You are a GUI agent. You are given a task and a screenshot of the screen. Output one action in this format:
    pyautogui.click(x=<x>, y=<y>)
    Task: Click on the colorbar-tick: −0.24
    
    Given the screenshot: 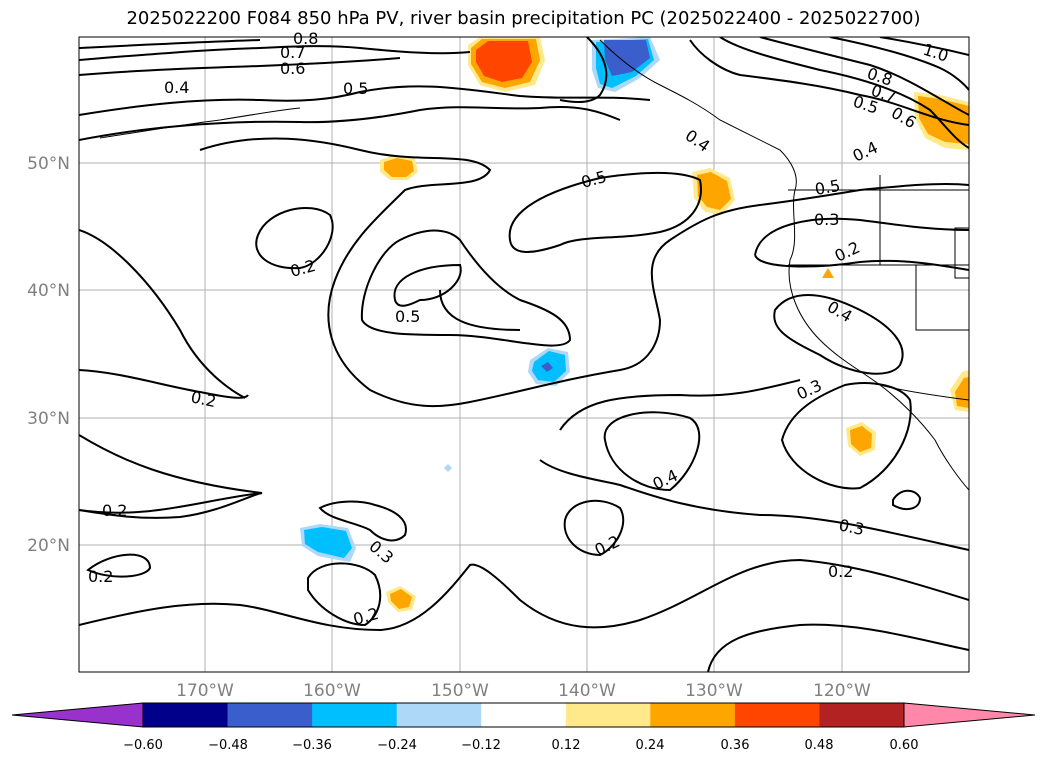 What is the action you would take?
    pyautogui.click(x=397, y=745)
    